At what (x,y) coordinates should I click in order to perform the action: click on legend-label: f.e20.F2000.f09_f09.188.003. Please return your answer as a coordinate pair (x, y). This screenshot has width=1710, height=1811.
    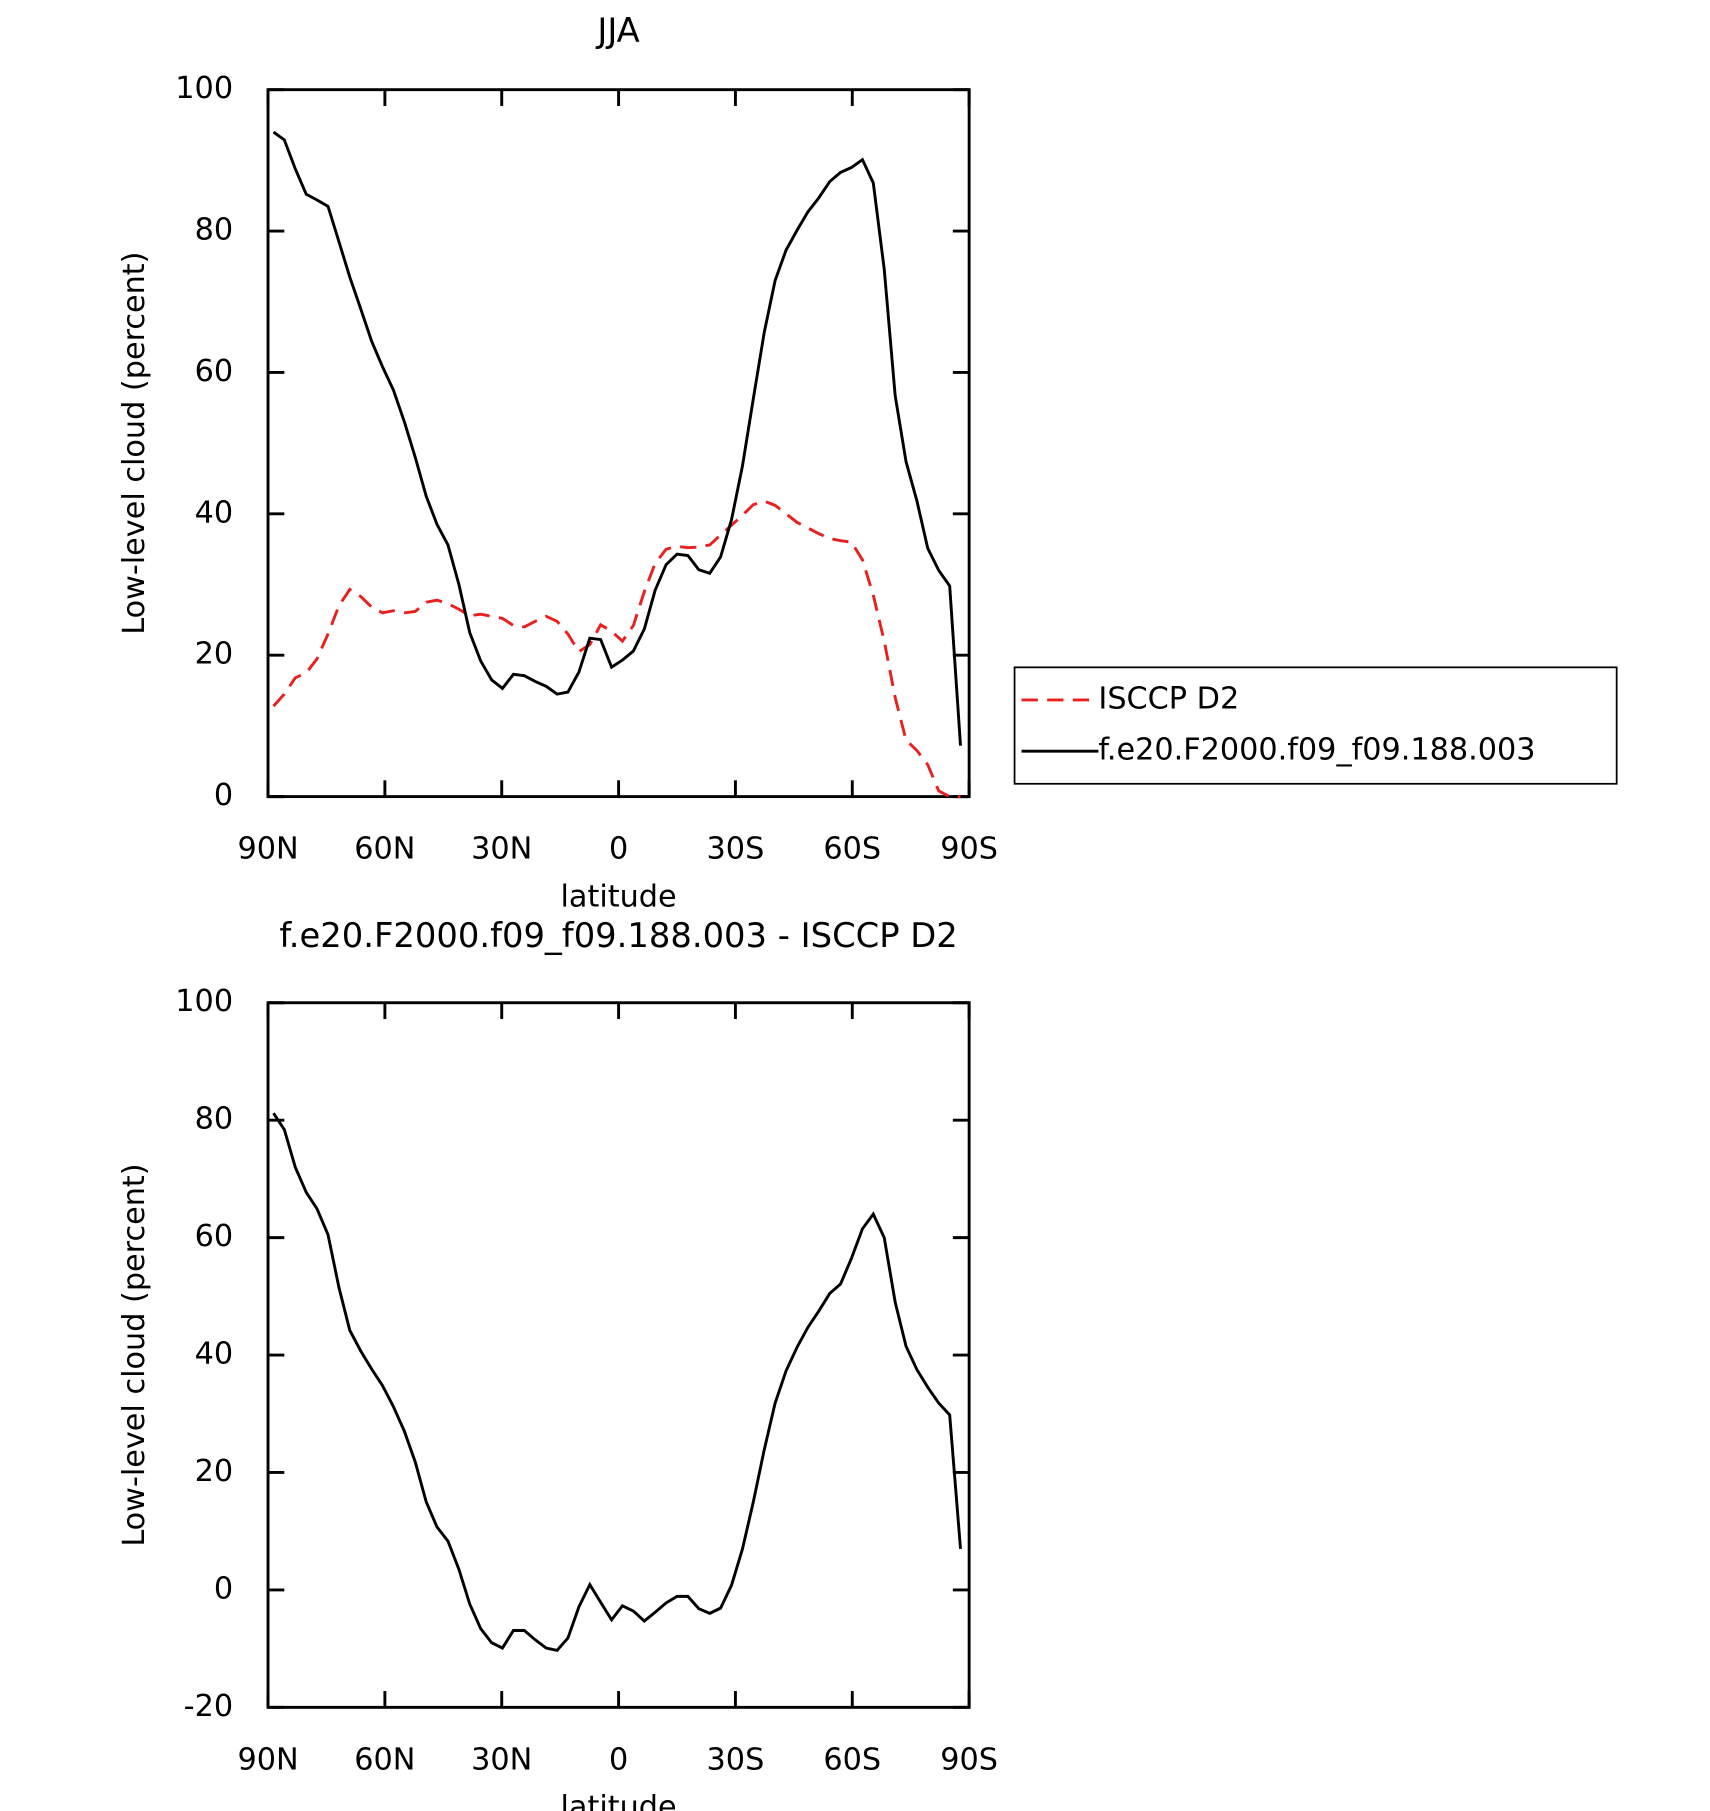
    Looking at the image, I should click on (1316, 750).